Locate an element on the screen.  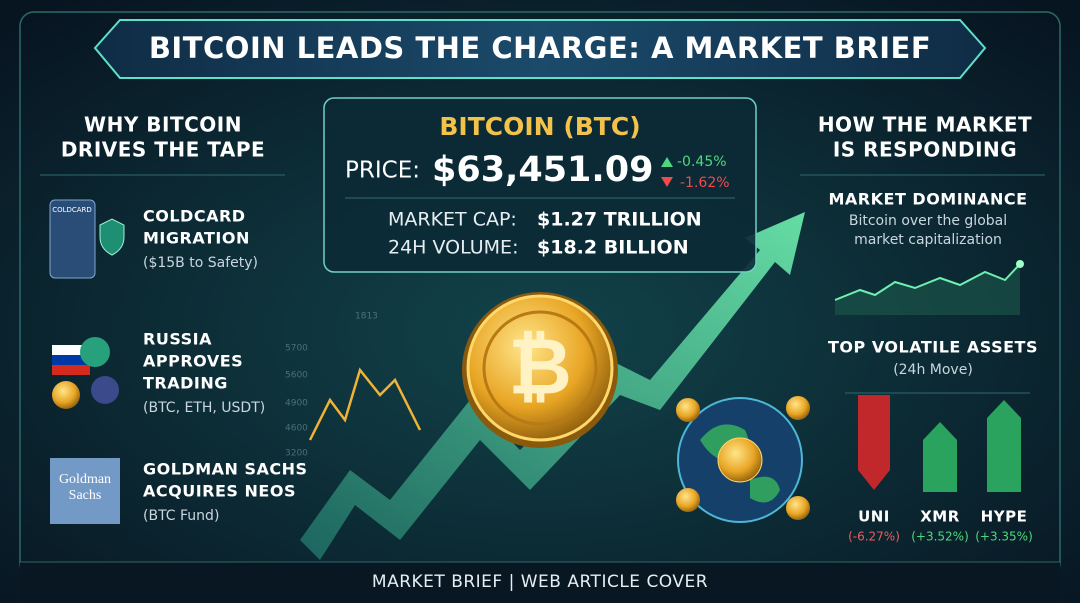
item-title: MIGRATION is located at coordinates (196, 238).